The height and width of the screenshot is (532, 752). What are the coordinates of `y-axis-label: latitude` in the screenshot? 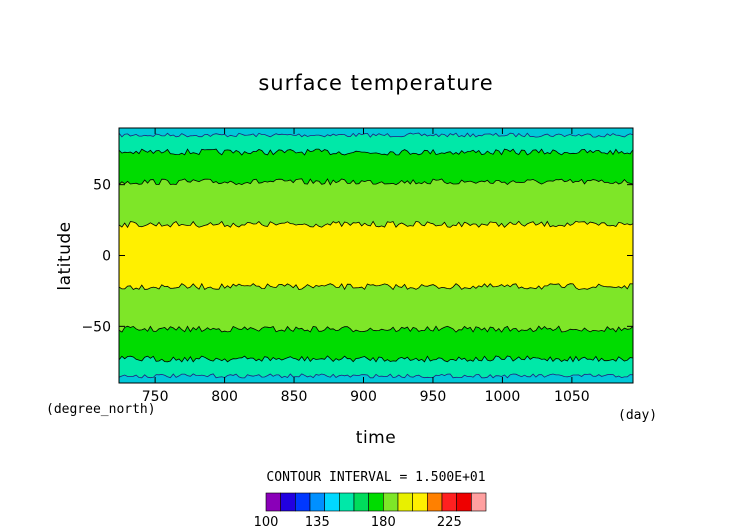 It's located at (65, 255).